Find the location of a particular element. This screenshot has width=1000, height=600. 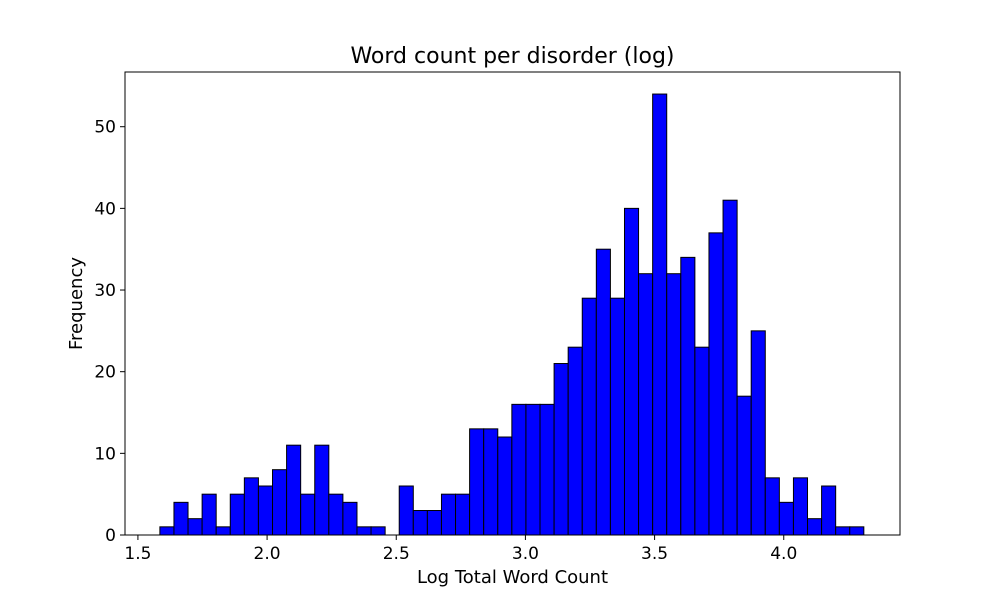

y-tick-label: 50 is located at coordinates (105, 128).